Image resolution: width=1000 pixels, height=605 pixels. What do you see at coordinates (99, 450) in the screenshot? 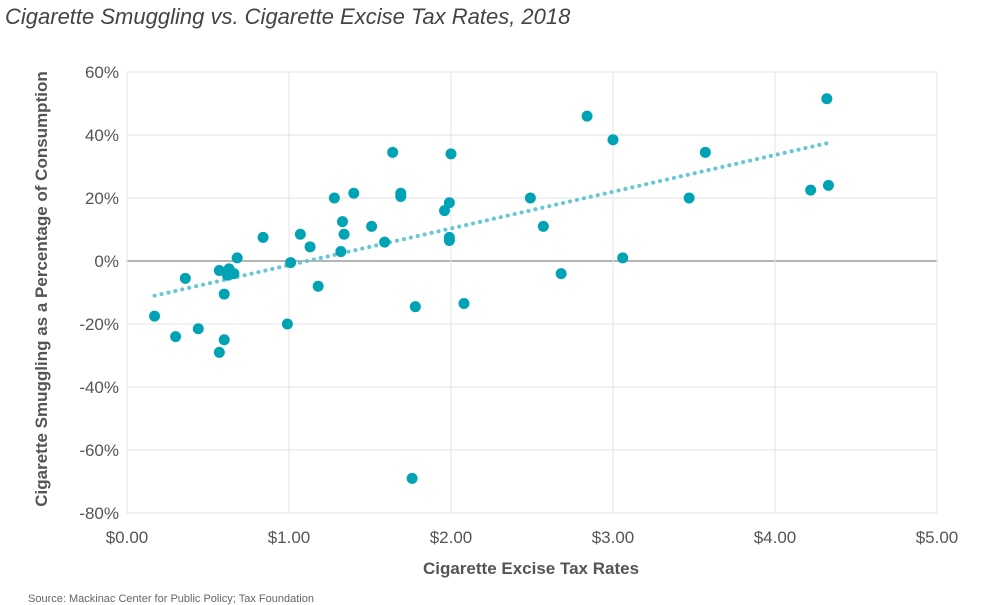
I see `y-tick-label: -60%` at bounding box center [99, 450].